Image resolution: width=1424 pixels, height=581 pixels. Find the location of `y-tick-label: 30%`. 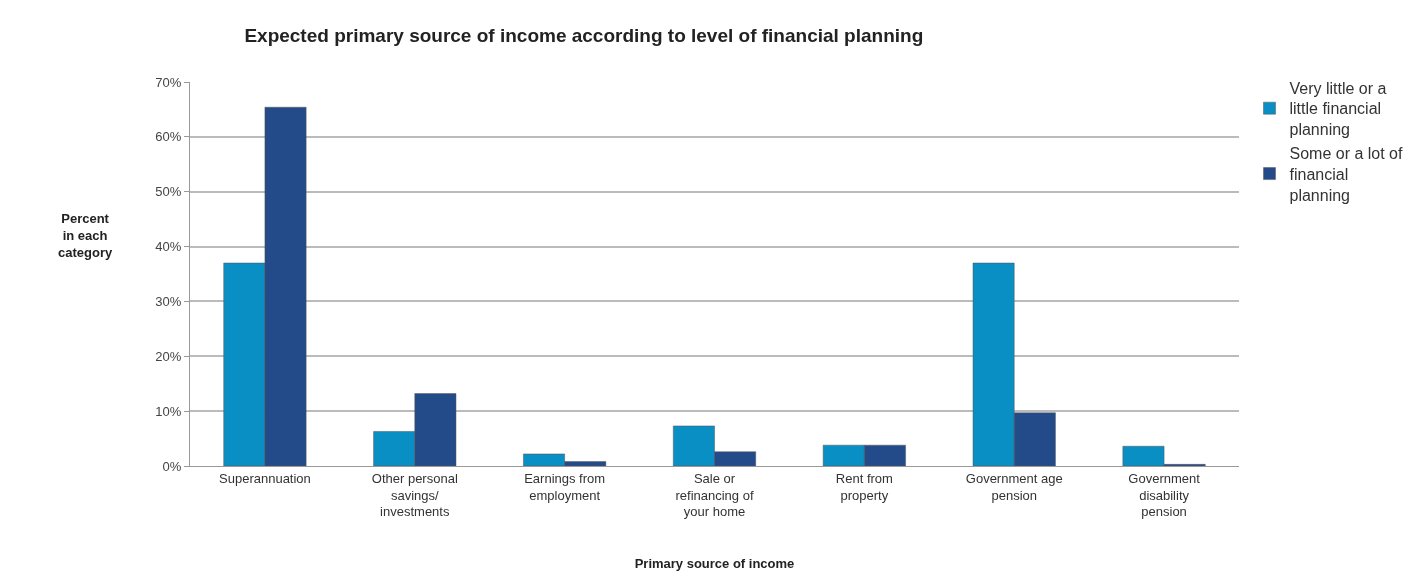

y-tick-label: 30% is located at coordinates (168, 301).